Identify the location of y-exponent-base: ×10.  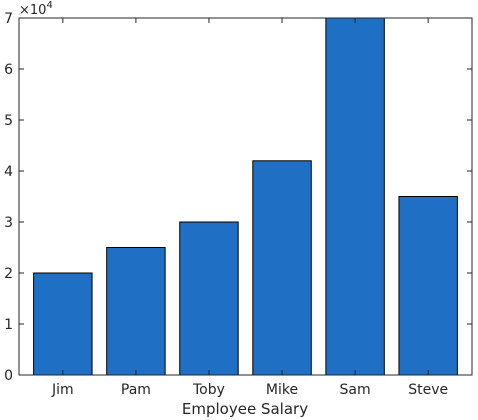
(32, 10).